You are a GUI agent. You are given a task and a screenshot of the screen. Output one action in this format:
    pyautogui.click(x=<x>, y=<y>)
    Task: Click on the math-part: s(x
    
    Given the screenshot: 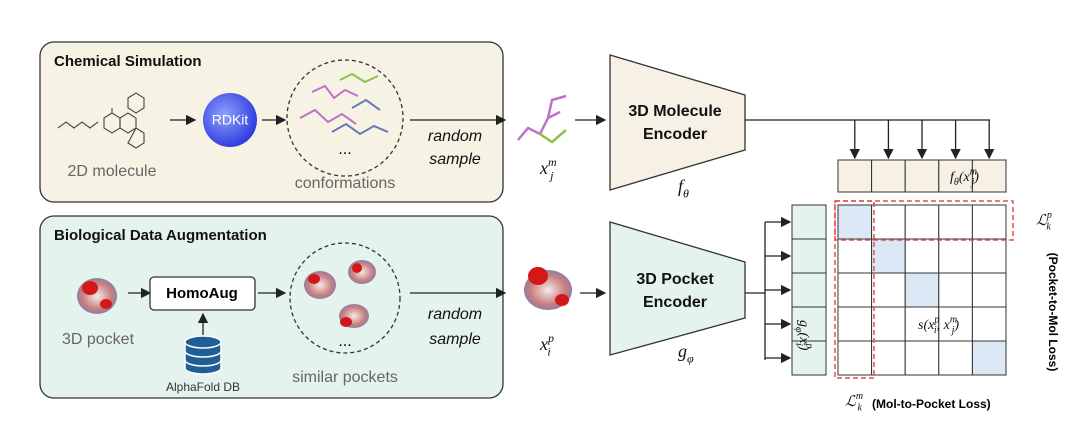 What is the action you would take?
    pyautogui.click(x=926, y=325)
    